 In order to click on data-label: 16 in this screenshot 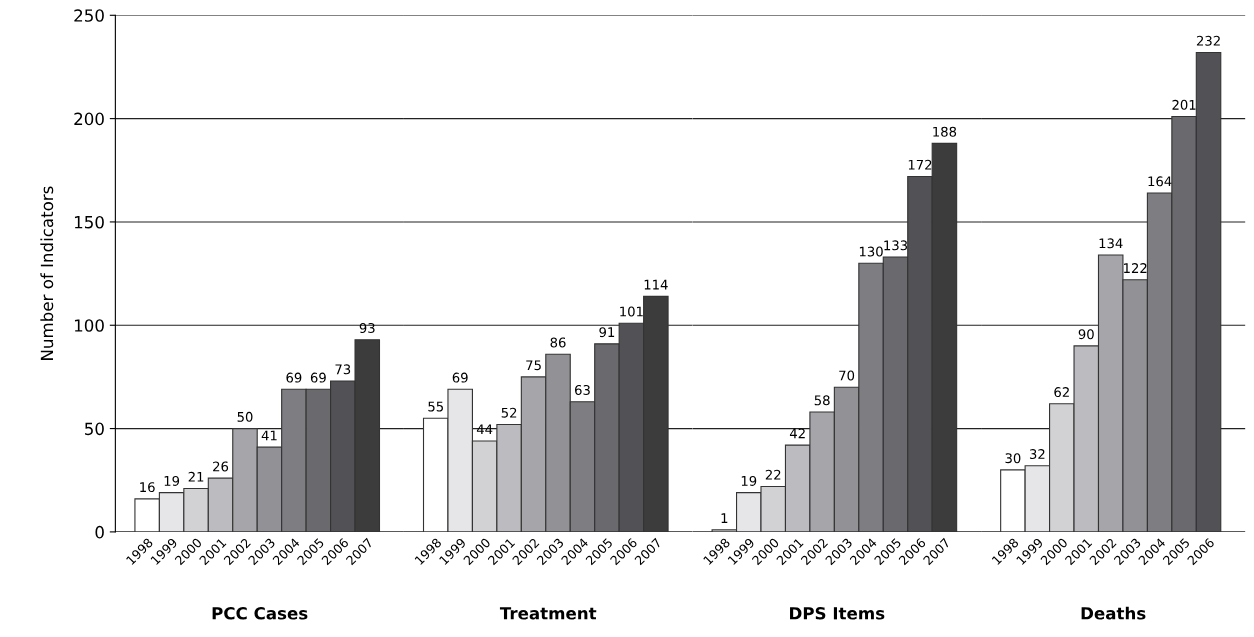, I will do `click(147, 487)`.